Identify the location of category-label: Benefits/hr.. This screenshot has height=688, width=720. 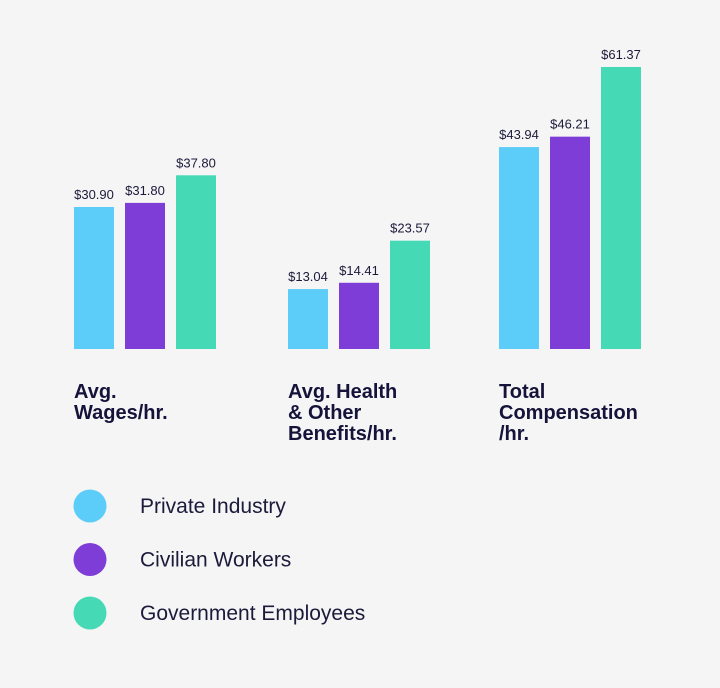
(342, 434).